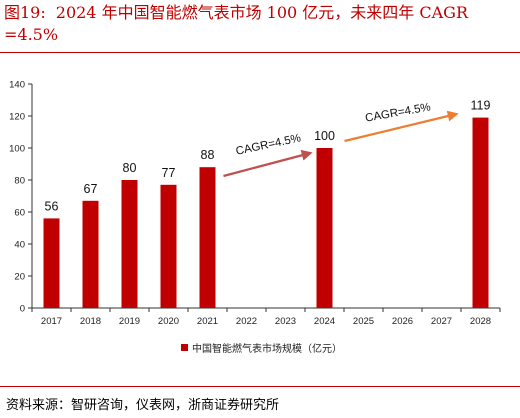 The width and height of the screenshot is (520, 418). What do you see at coordinates (480, 212) in the screenshot?
I see `bar-2028` at bounding box center [480, 212].